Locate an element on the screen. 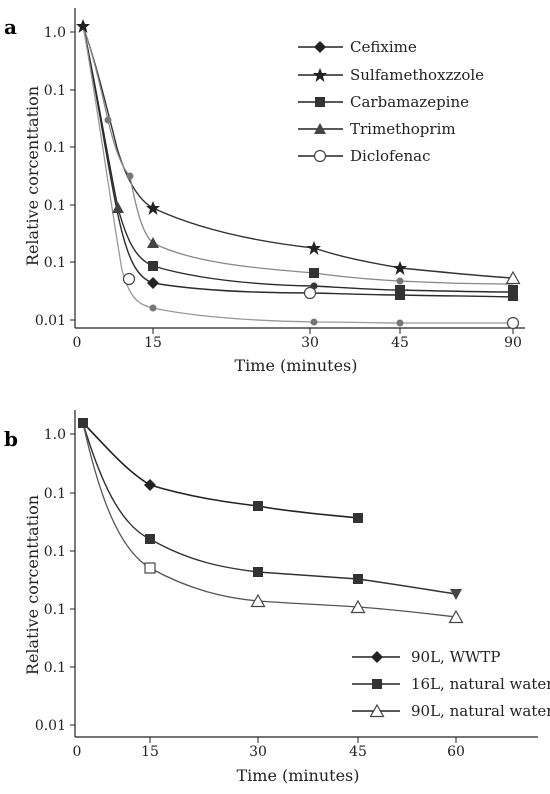  legend-label: Diclofenac is located at coordinates (390, 156).